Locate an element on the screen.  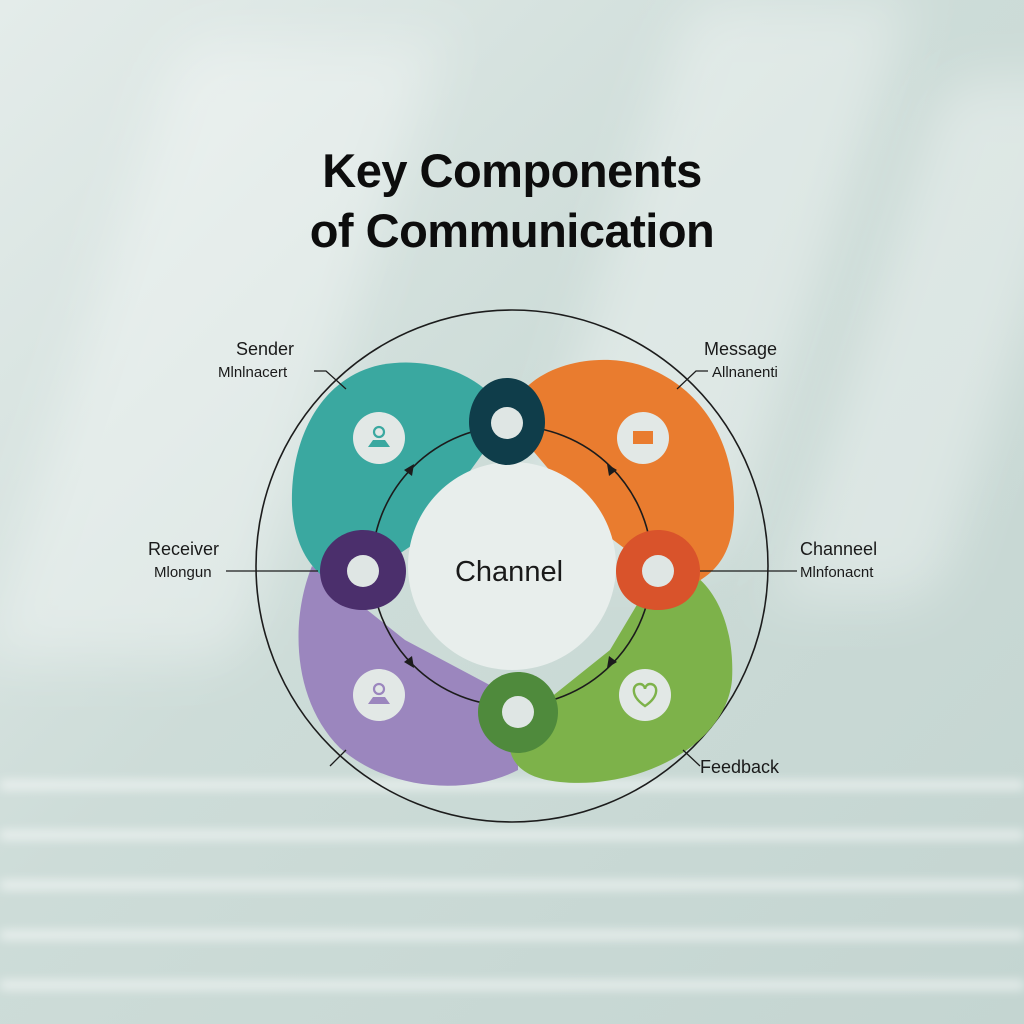
receiver-bottom-leader is located at coordinates (338, 758).